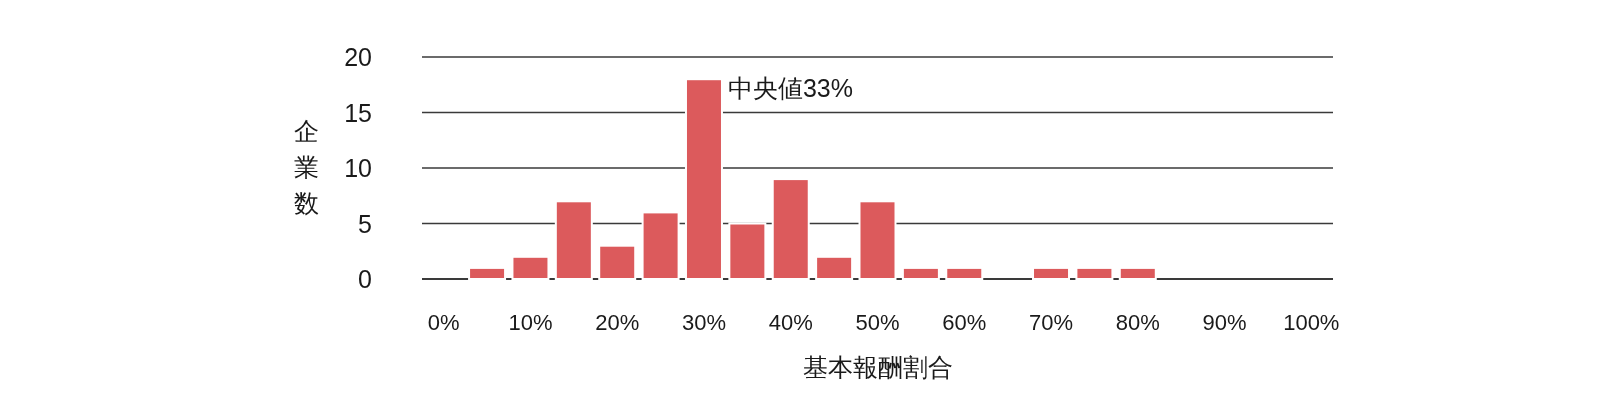 This screenshot has width=1600, height=405. I want to click on y-tick-label: 5, so click(365, 223).